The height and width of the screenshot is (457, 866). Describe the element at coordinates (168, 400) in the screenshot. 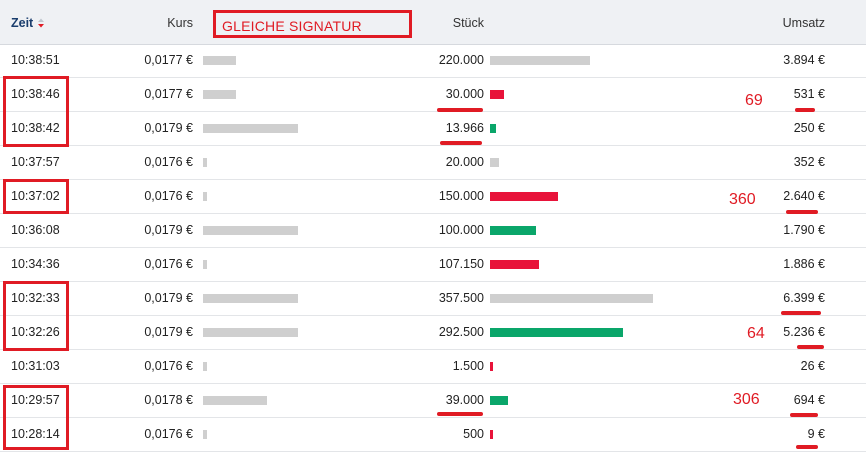

I see `trade-price: 0,0178 €` at that location.